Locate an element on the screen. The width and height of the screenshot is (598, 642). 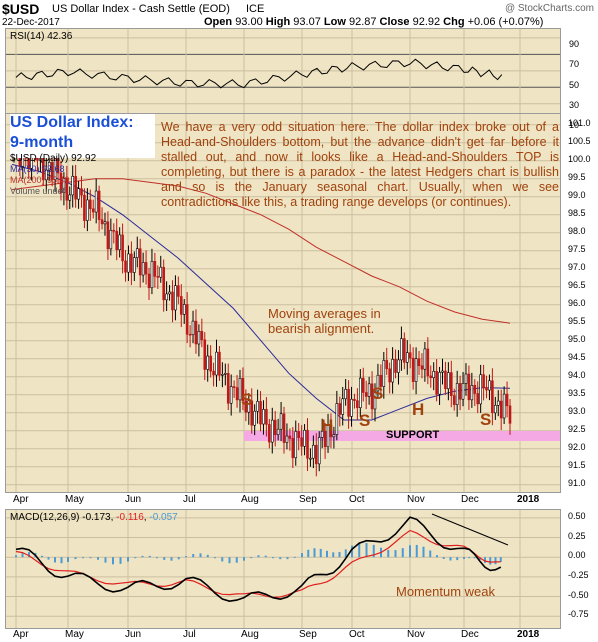
x-tick-oct: Oct is located at coordinates (357, 499).